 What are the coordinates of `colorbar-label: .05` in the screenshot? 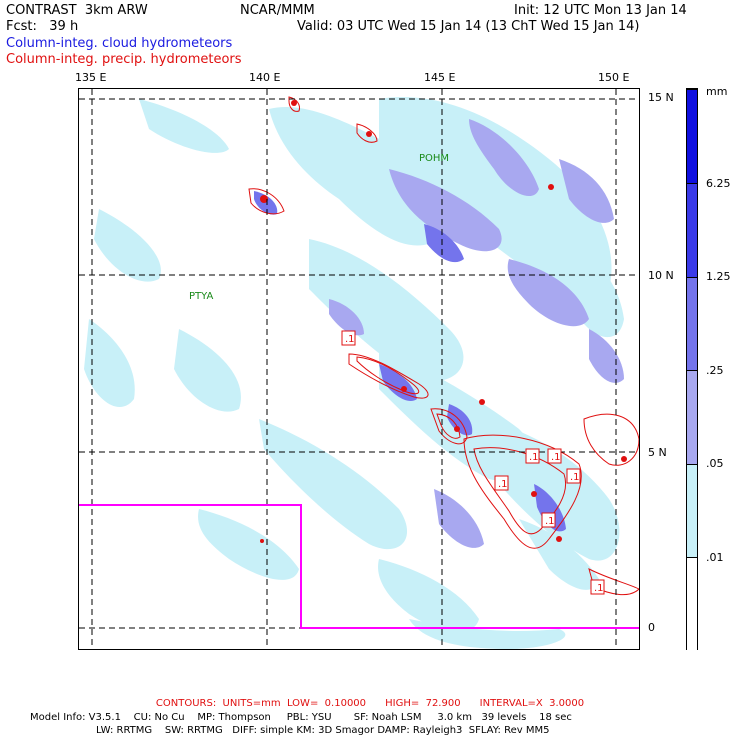 It's located at (715, 463).